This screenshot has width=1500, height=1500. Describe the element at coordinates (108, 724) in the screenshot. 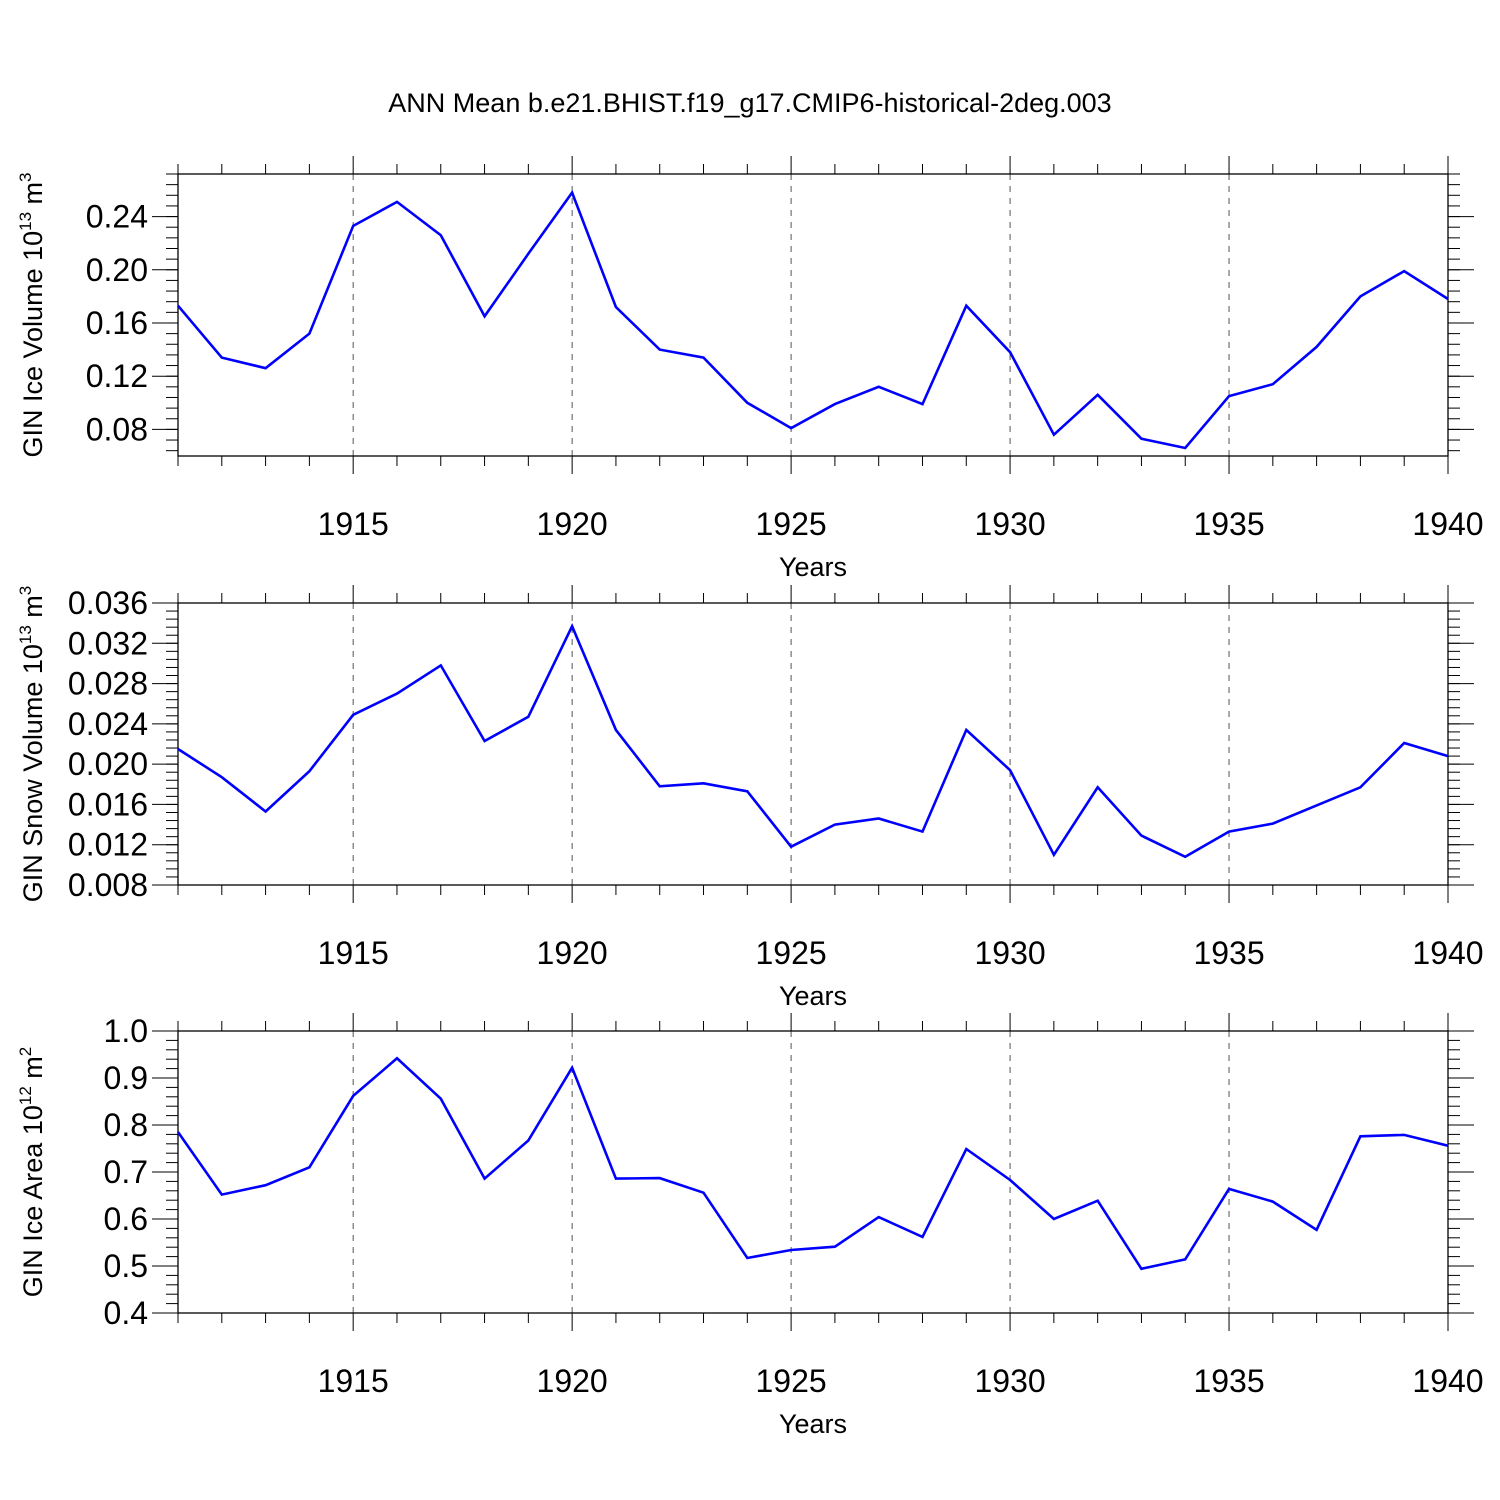

I see `y-tick-label: 0.024` at that location.